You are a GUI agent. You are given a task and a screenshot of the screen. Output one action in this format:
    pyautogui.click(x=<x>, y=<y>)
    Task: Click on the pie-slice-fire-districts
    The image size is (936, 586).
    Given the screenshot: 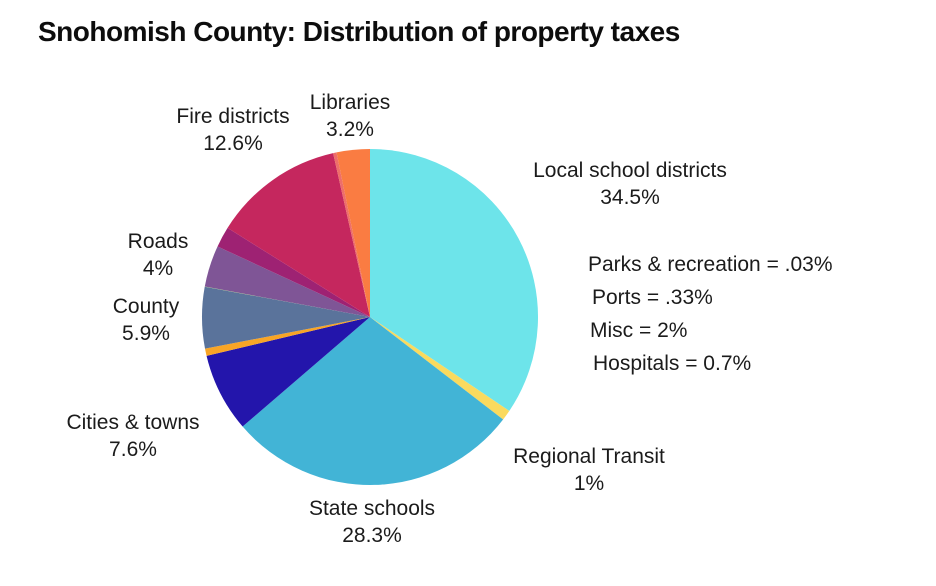 What is the action you would take?
    pyautogui.click(x=298, y=235)
    